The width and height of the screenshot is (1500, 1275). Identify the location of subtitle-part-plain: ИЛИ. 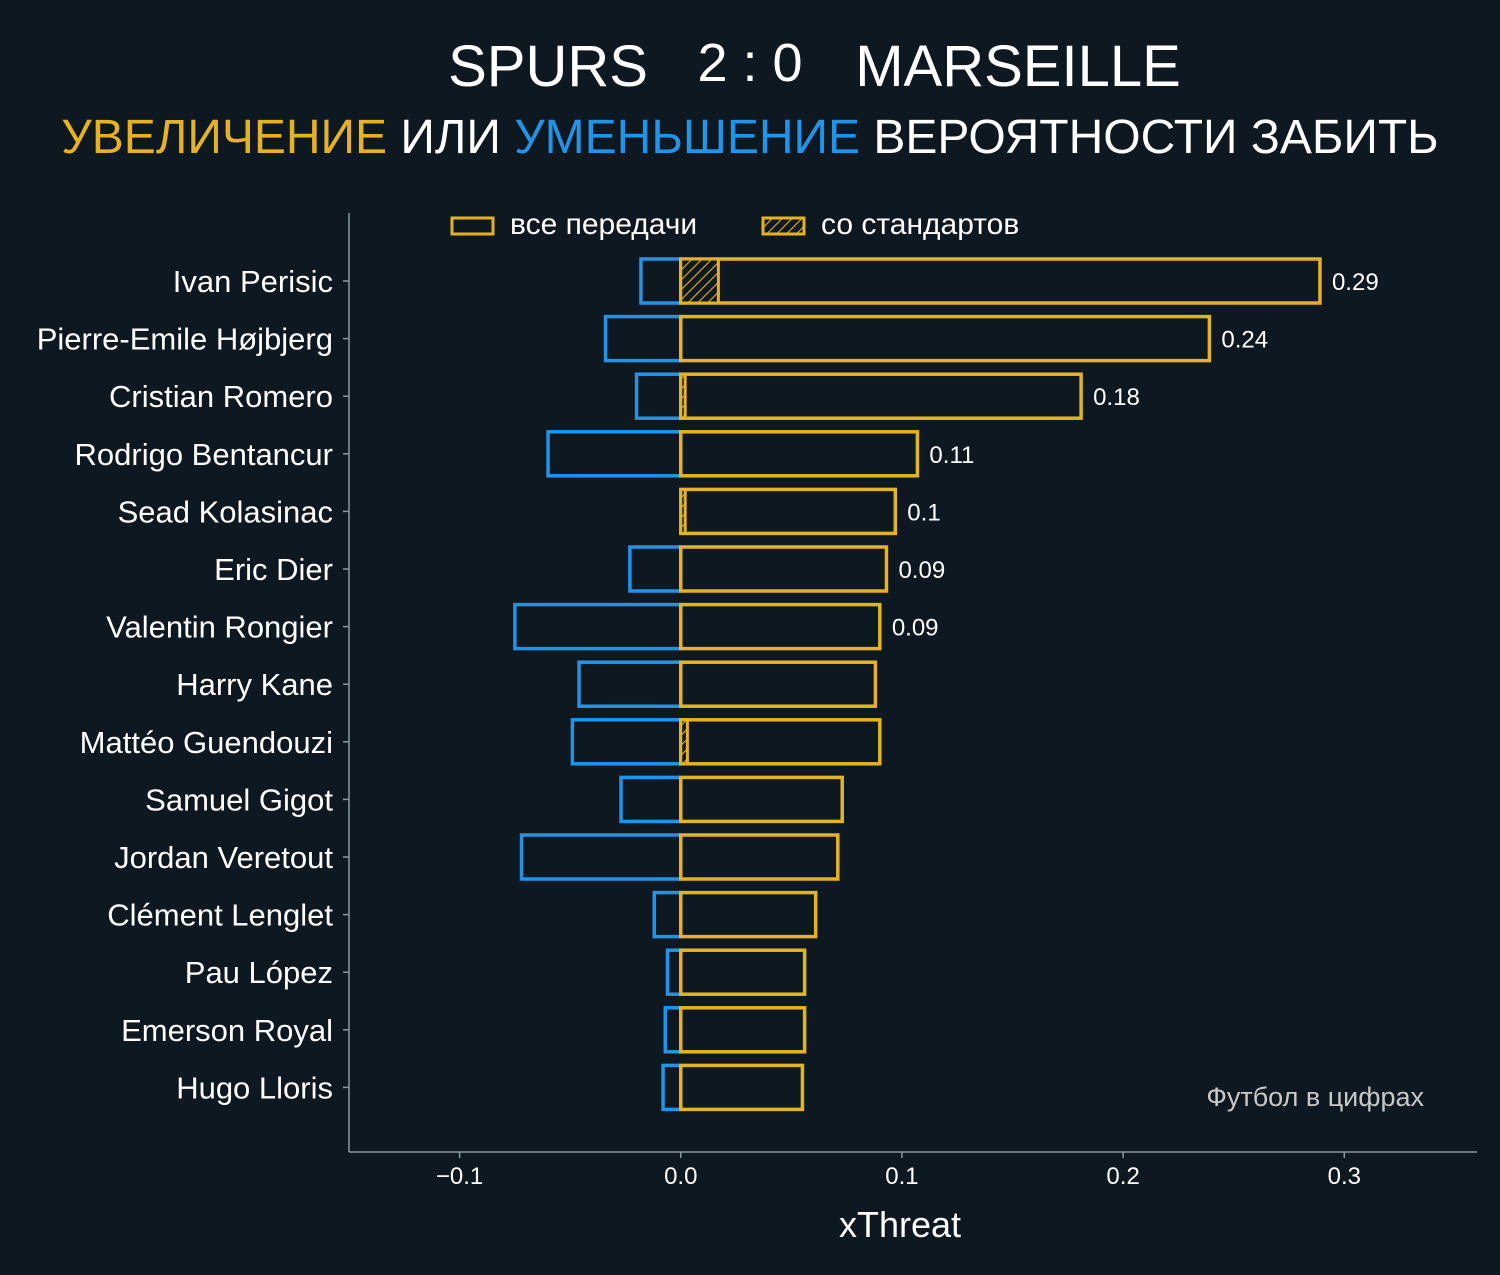
(450, 137).